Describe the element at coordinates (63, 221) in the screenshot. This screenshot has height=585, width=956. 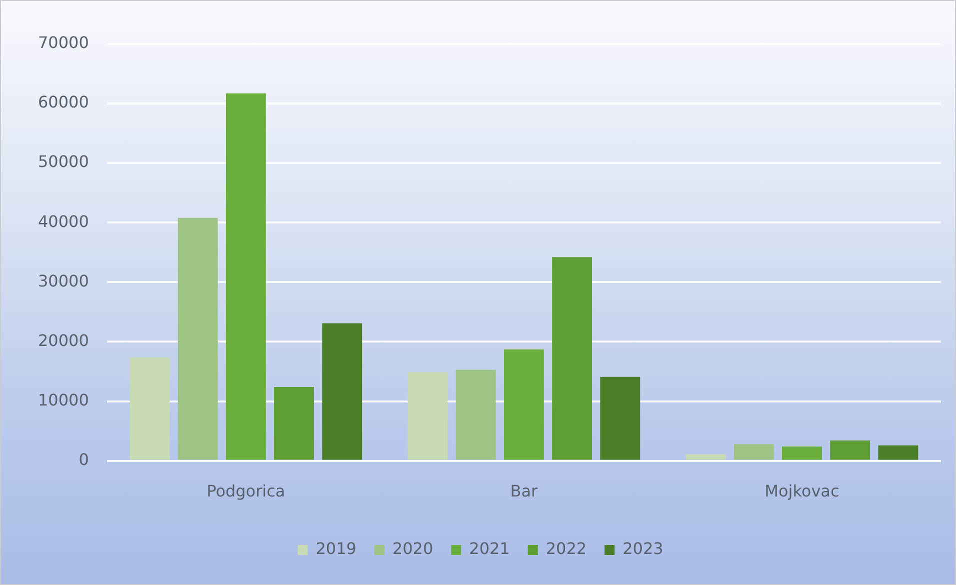
I see `y-tick-label: 40000` at that location.